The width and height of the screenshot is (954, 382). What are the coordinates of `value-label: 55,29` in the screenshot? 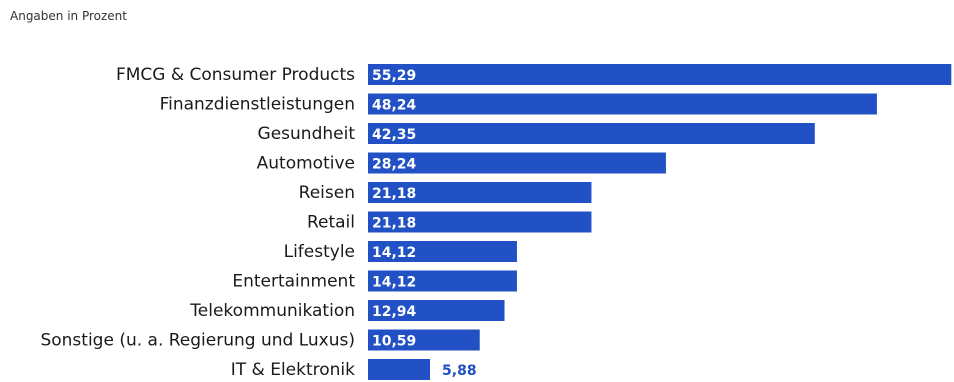 It's located at (394, 76).